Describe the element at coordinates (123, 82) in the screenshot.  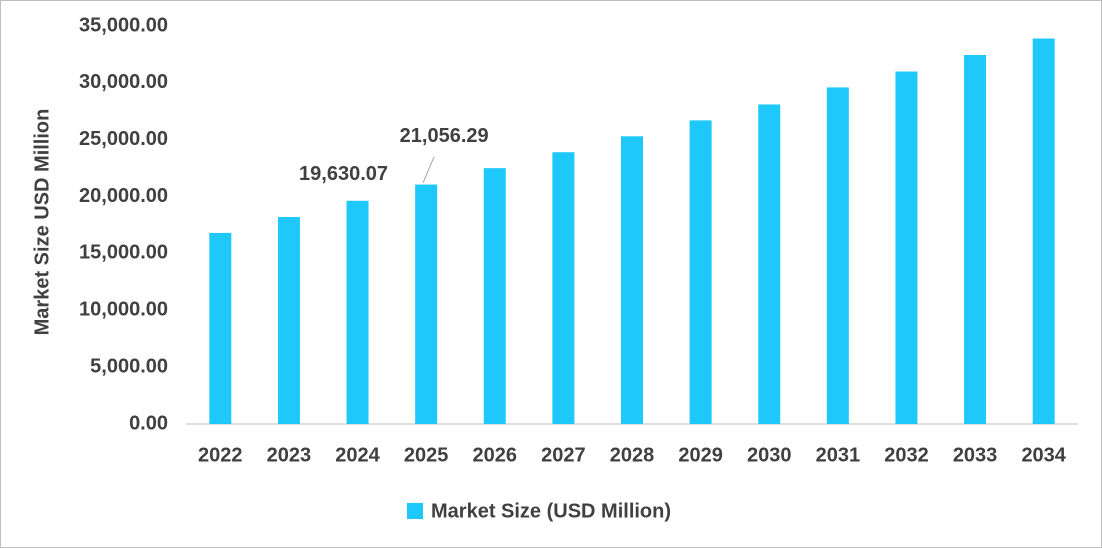
I see `y-tick-label: 30,000.00` at that location.